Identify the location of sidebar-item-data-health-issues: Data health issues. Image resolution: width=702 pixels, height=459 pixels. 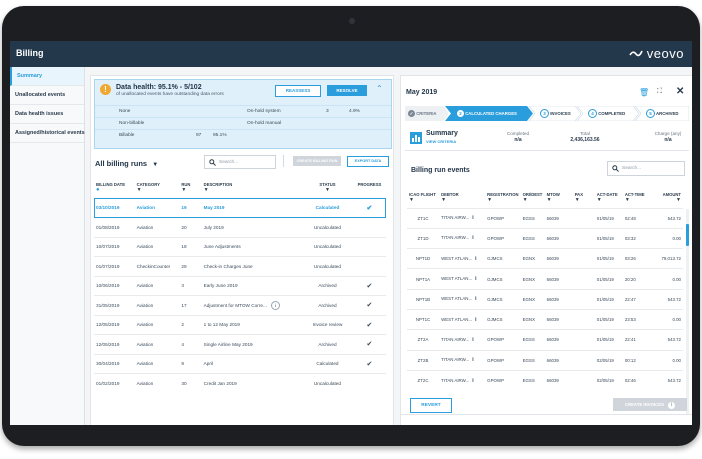
(47, 114).